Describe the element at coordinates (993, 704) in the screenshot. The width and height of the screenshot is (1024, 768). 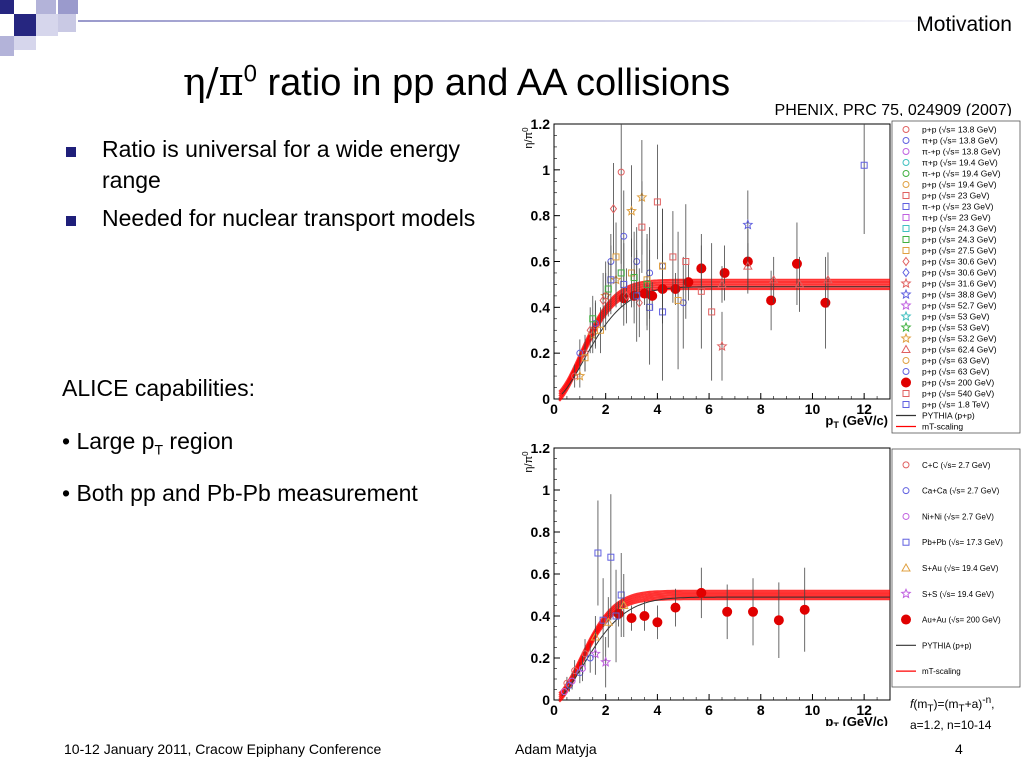
I see `formula-part: ,` at that location.